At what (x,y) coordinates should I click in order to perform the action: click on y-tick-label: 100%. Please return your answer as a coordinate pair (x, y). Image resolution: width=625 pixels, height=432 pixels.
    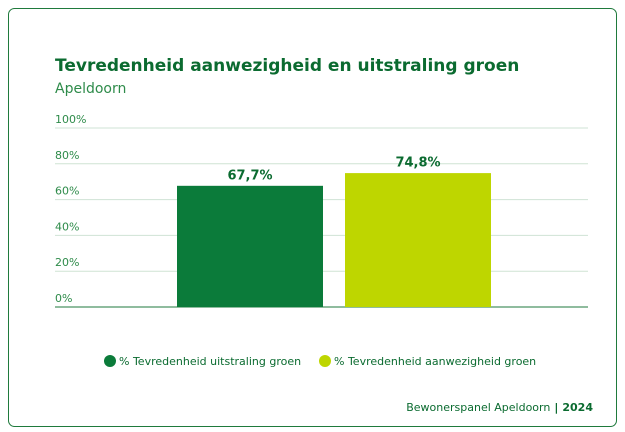
    Looking at the image, I should click on (70, 119).